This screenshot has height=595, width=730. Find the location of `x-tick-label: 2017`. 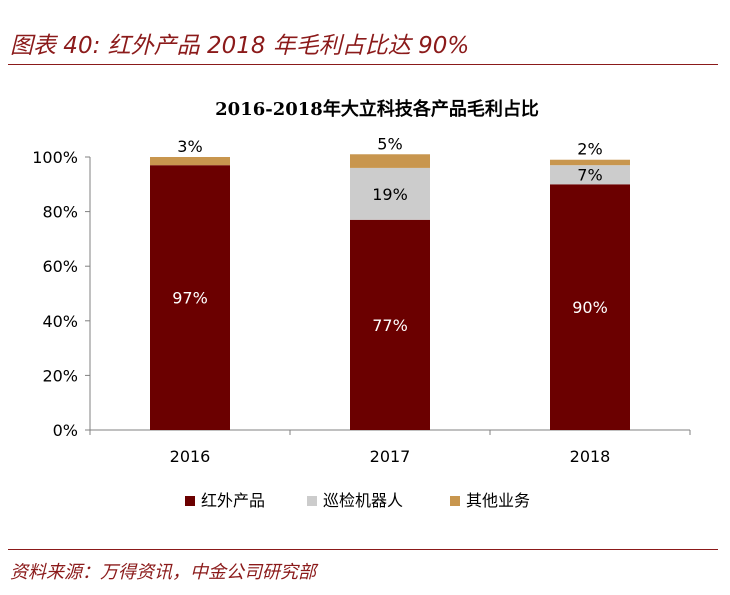

x-tick-label: 2017 is located at coordinates (390, 456).